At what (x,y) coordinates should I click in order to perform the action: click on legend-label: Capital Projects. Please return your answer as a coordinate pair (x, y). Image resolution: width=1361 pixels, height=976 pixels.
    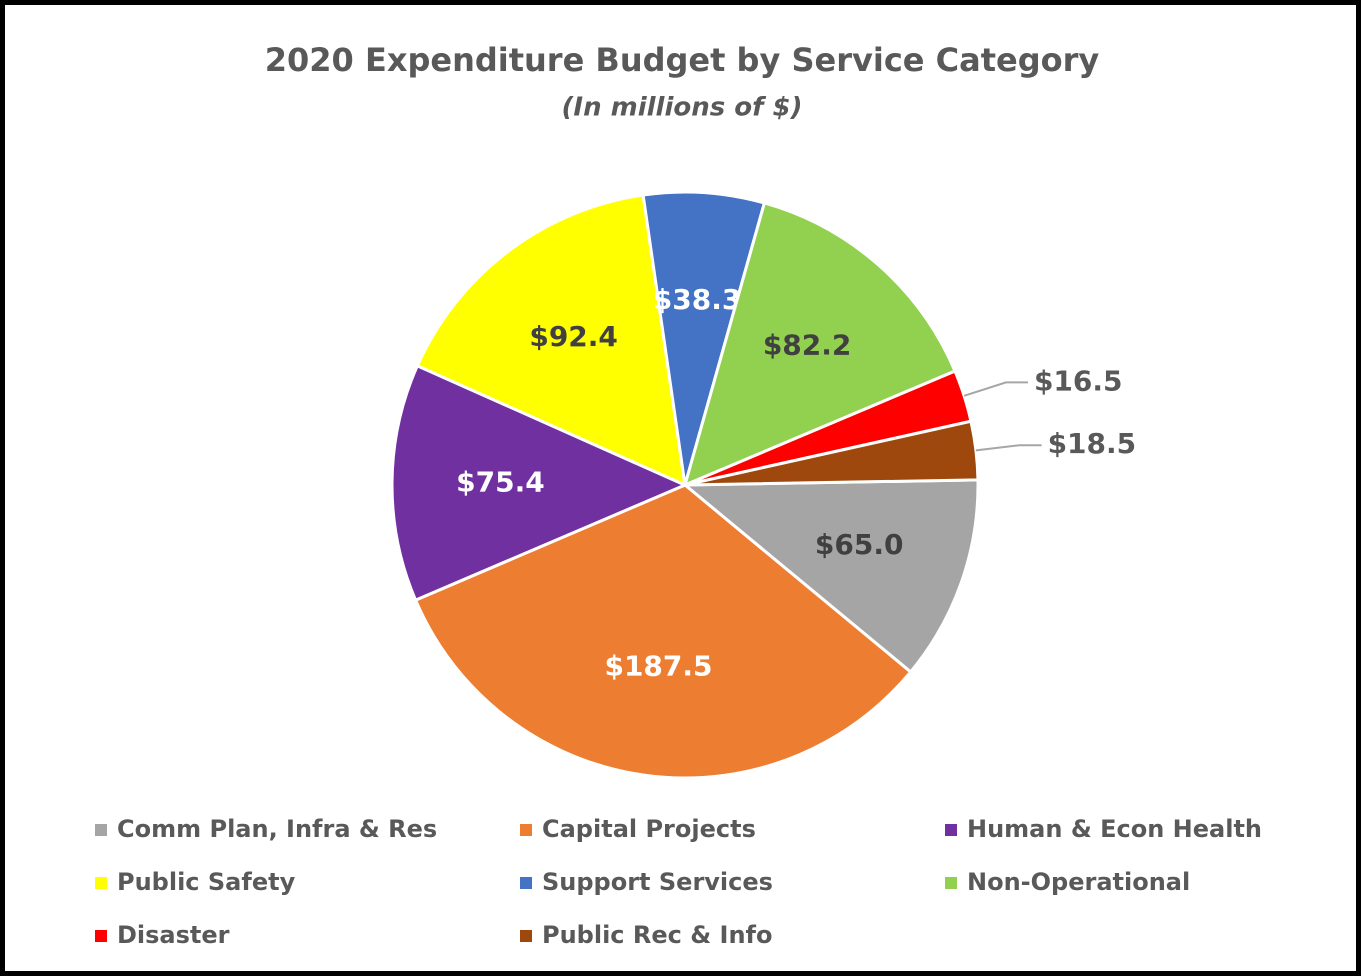
    Looking at the image, I should click on (649, 829).